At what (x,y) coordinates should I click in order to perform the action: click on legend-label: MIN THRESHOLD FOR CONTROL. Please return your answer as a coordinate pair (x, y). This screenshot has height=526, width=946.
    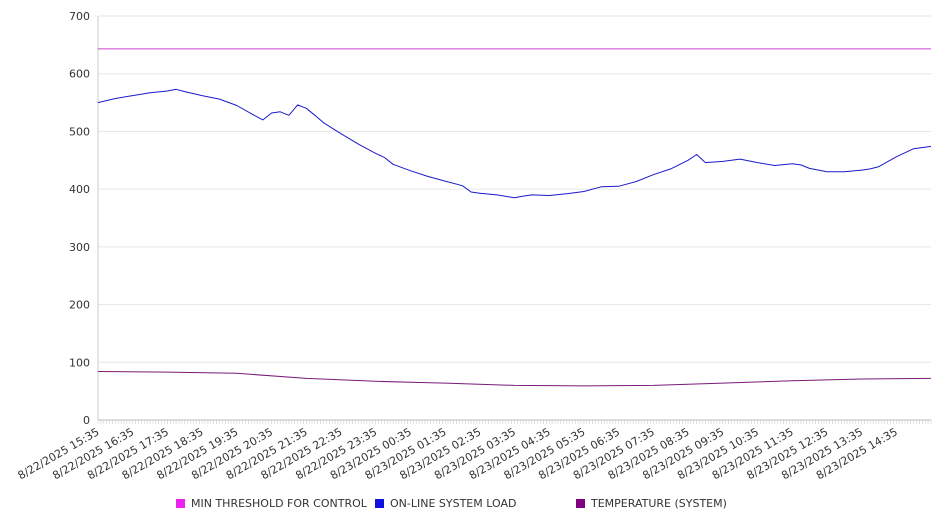
    Looking at the image, I should click on (279, 503).